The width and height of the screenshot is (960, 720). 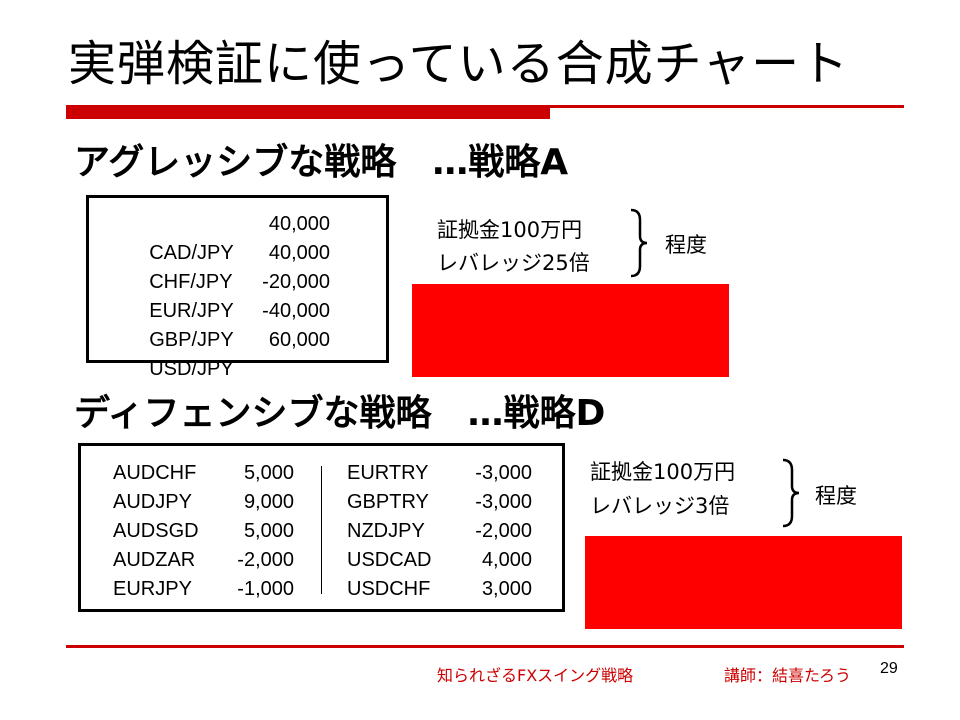 What do you see at coordinates (506, 560) in the screenshot?
I see `pair-amount: 4,000` at bounding box center [506, 560].